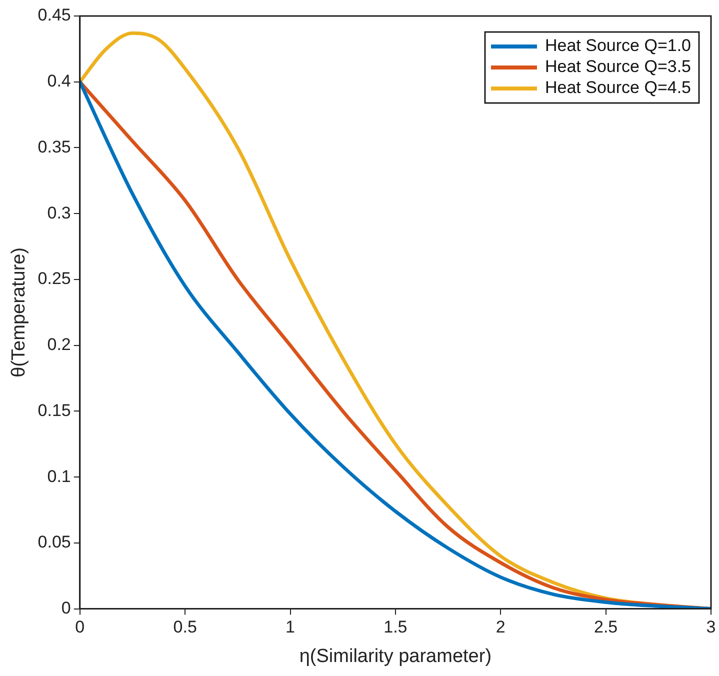  I want to click on legend-label: Heat Source Q=3.5, so click(618, 66).